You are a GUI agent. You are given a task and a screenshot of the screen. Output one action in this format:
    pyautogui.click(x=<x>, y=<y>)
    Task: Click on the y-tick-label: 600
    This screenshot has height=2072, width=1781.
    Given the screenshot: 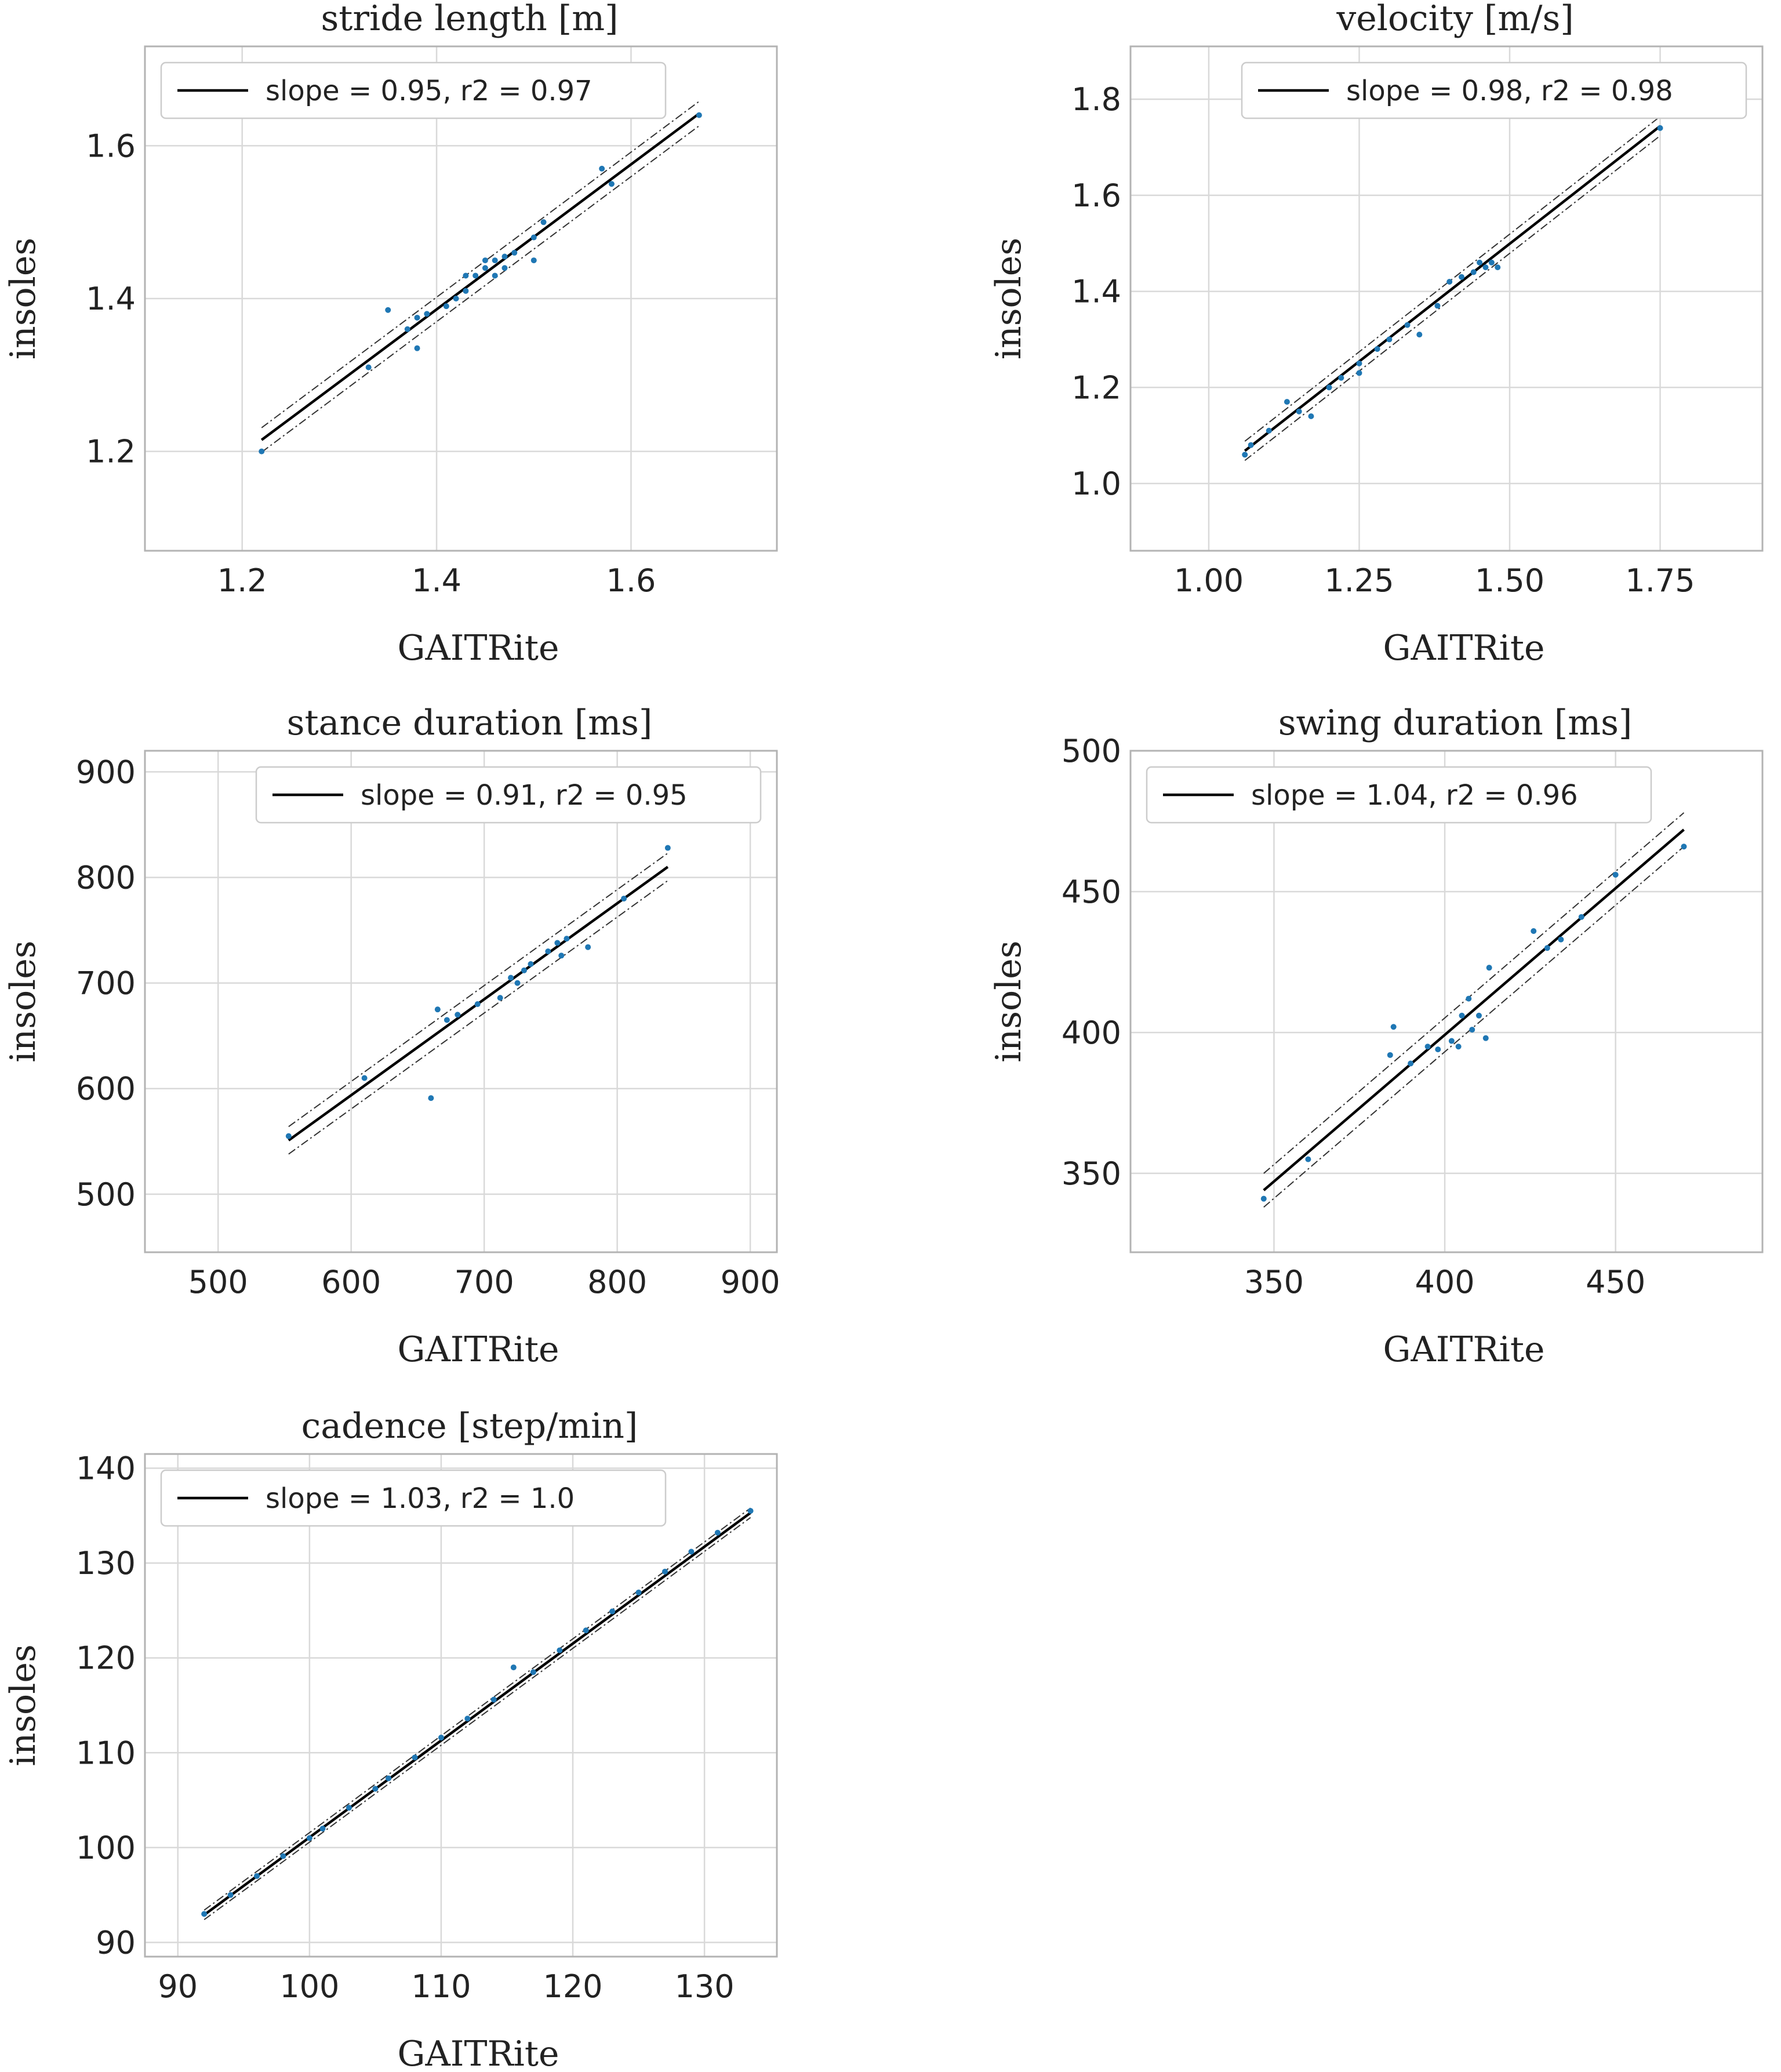 What is the action you would take?
    pyautogui.click(x=106, y=1089)
    